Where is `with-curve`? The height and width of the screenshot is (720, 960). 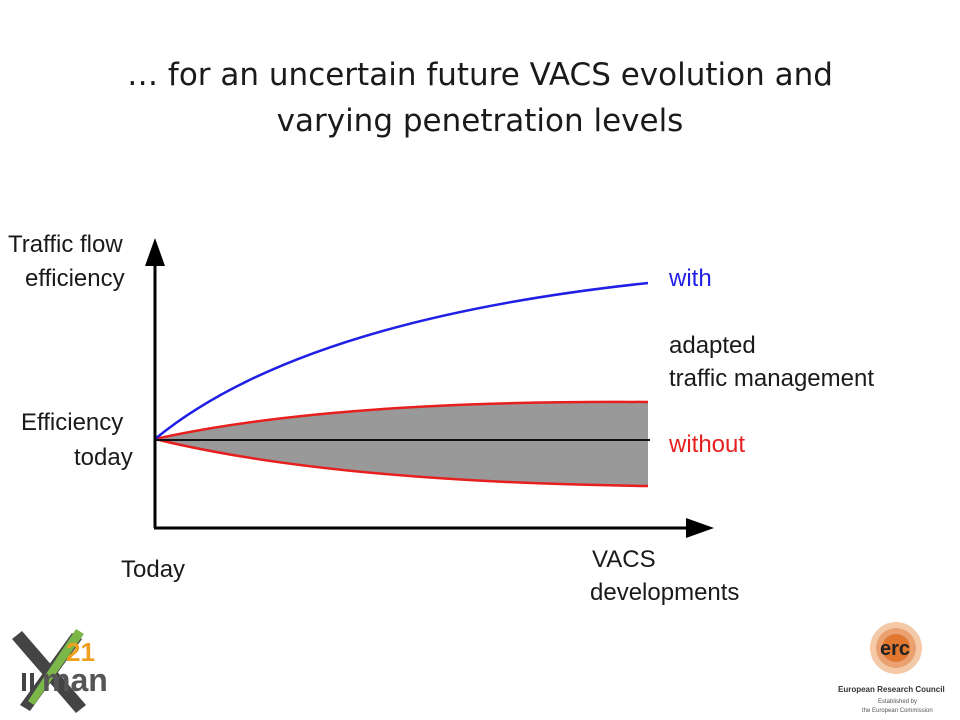 with-curve is located at coordinates (401, 360).